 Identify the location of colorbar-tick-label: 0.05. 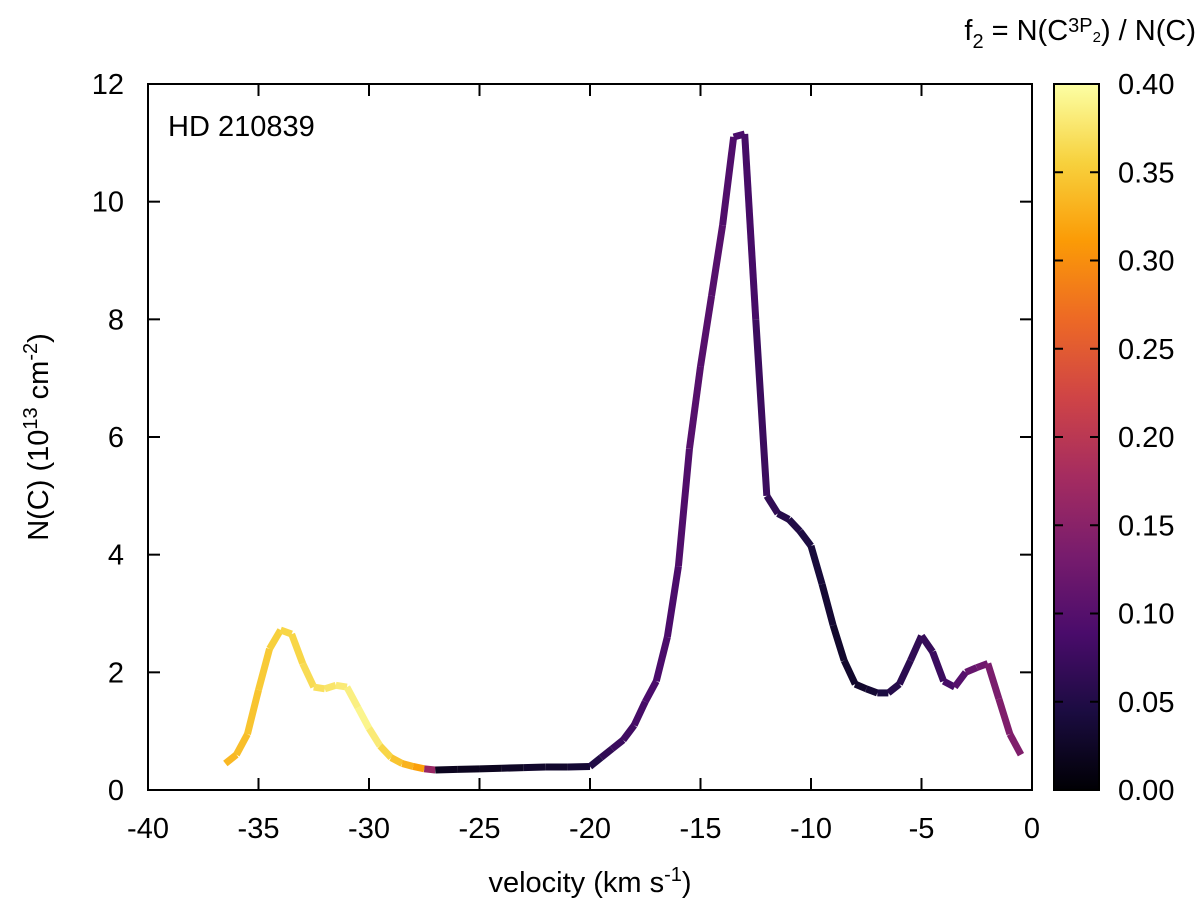
(1146, 703).